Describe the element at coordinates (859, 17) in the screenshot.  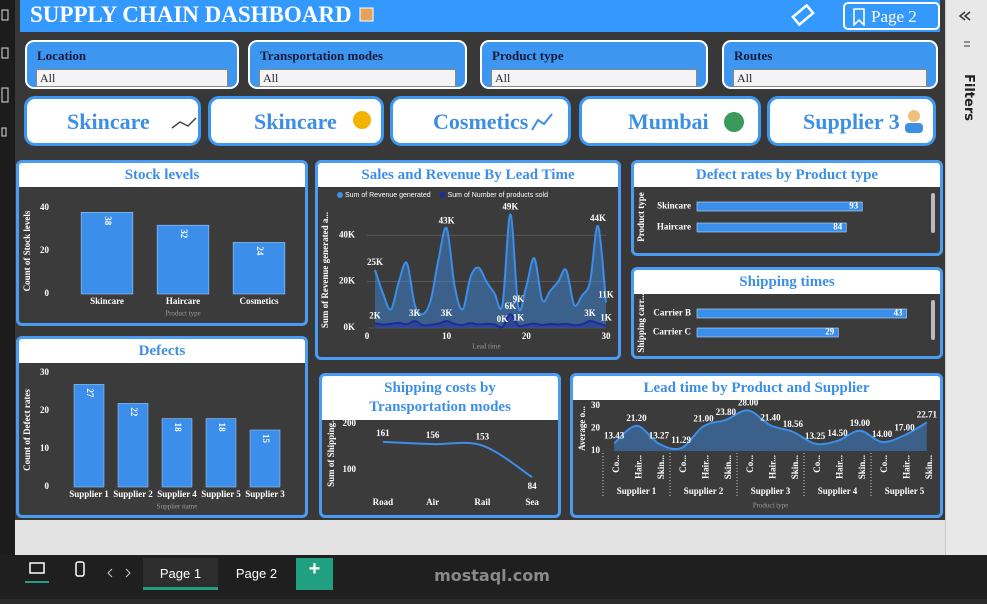
I see `bookmark-icon` at that location.